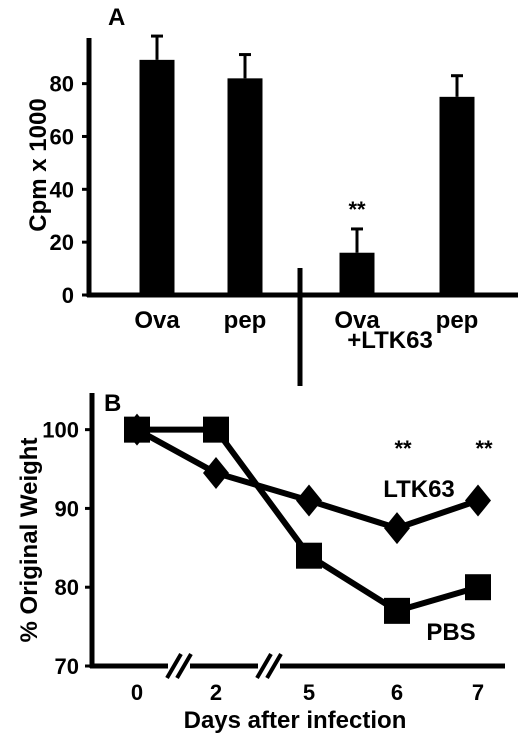 This screenshot has height=751, width=520. Describe the element at coordinates (443, 448) in the screenshot. I see `panel-b-significance: ** **` at that location.